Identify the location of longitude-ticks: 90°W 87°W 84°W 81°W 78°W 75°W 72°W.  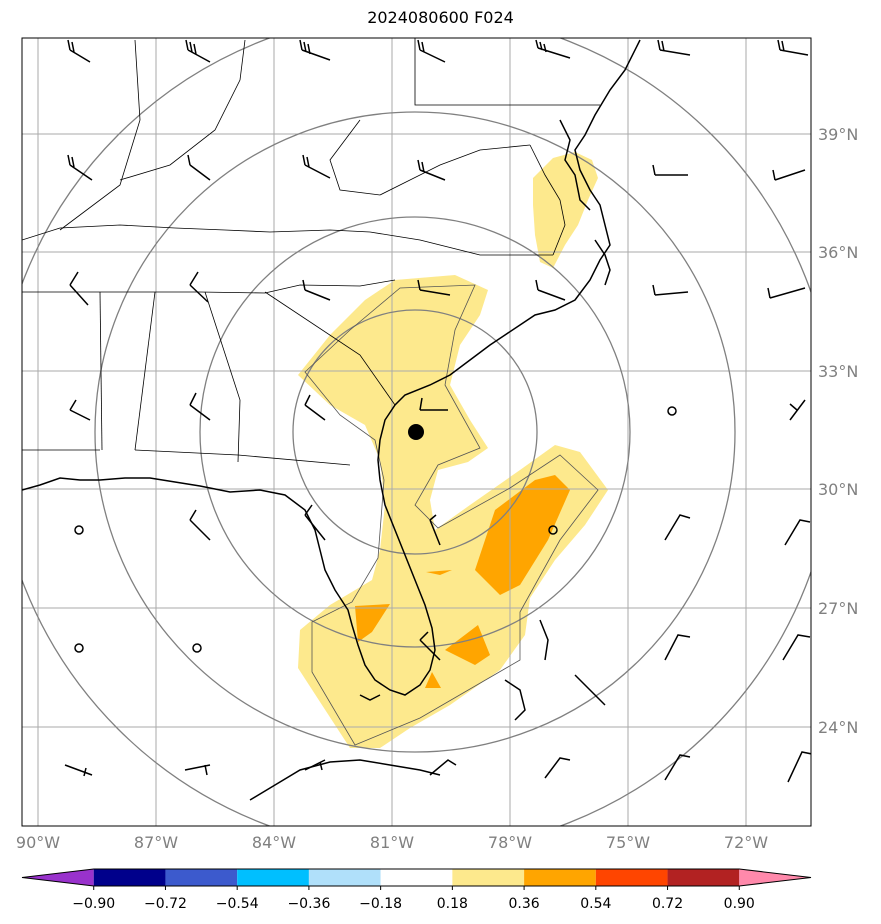
(392, 842).